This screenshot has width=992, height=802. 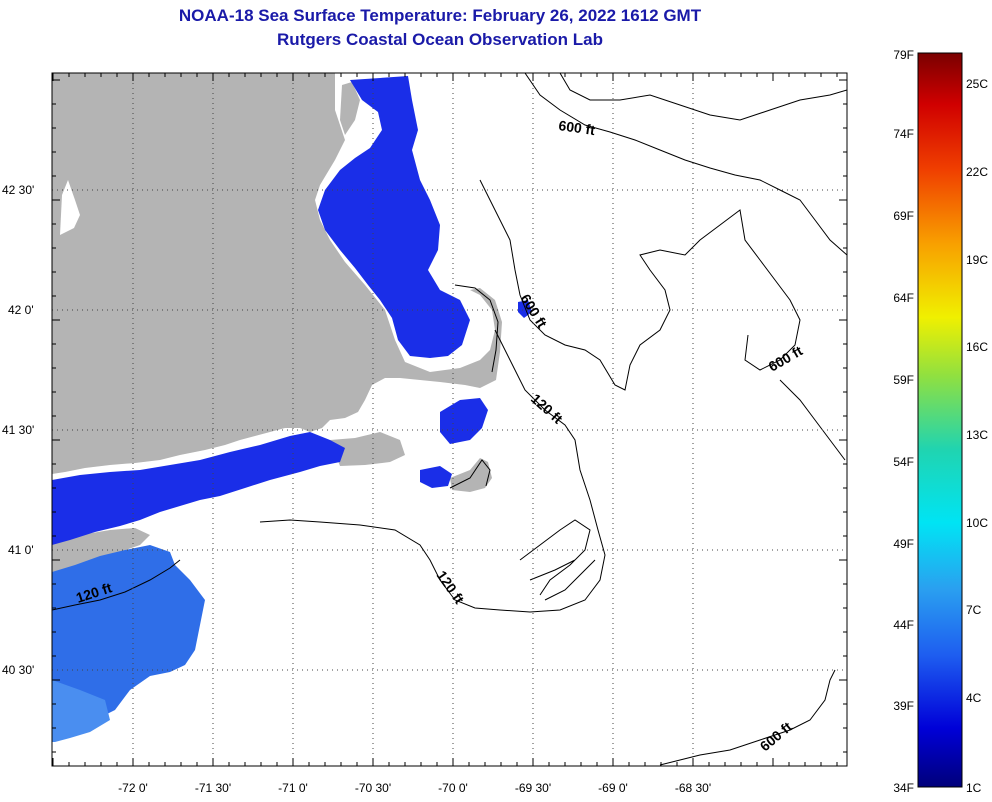 What do you see at coordinates (613, 788) in the screenshot?
I see `lon-label: -69 0'` at bounding box center [613, 788].